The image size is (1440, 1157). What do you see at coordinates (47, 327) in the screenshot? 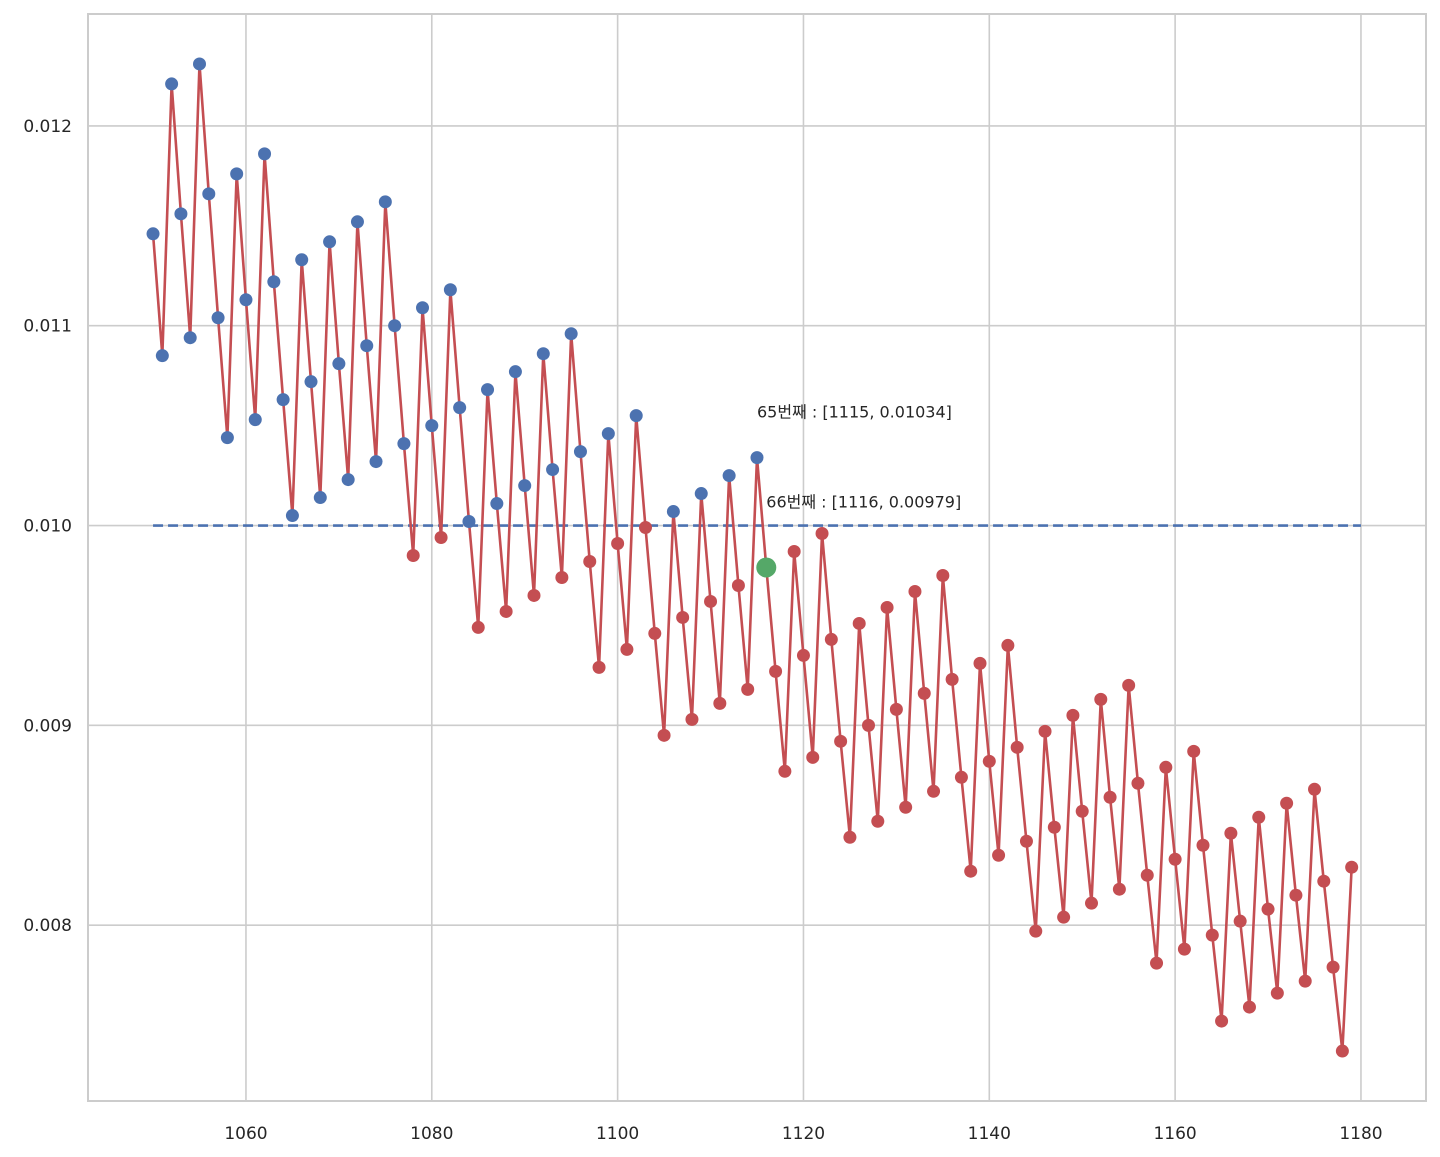
I see `y-tick-label: 0.011` at bounding box center [47, 327].